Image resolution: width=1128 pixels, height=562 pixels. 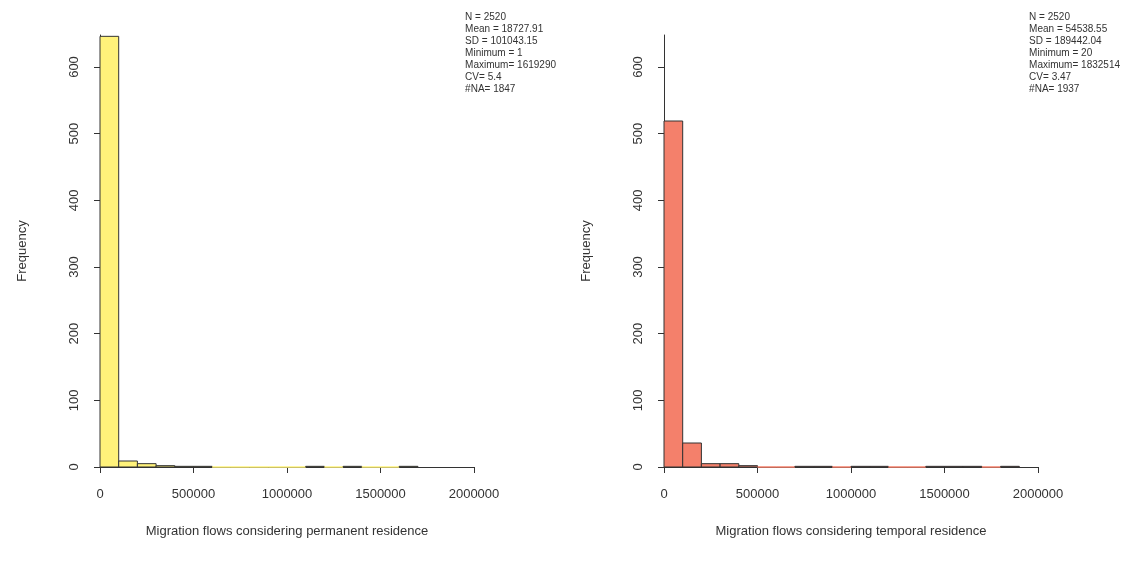 I want to click on annotation: CV= 3.47, so click(x=1050, y=76).